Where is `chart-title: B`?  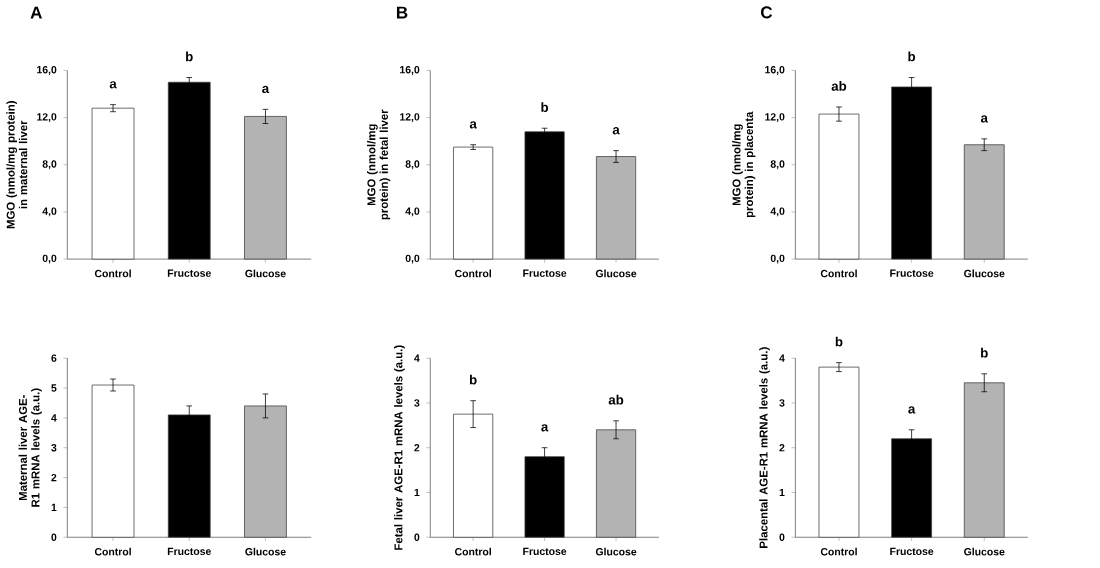 chart-title: B is located at coordinates (402, 12).